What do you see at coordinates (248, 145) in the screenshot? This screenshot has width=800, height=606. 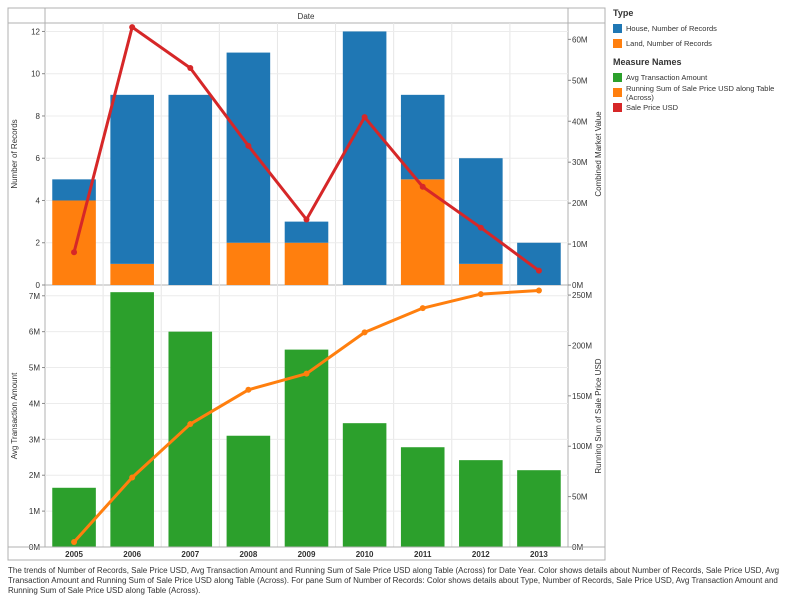 I see `point-sale-price-usd-2008` at bounding box center [248, 145].